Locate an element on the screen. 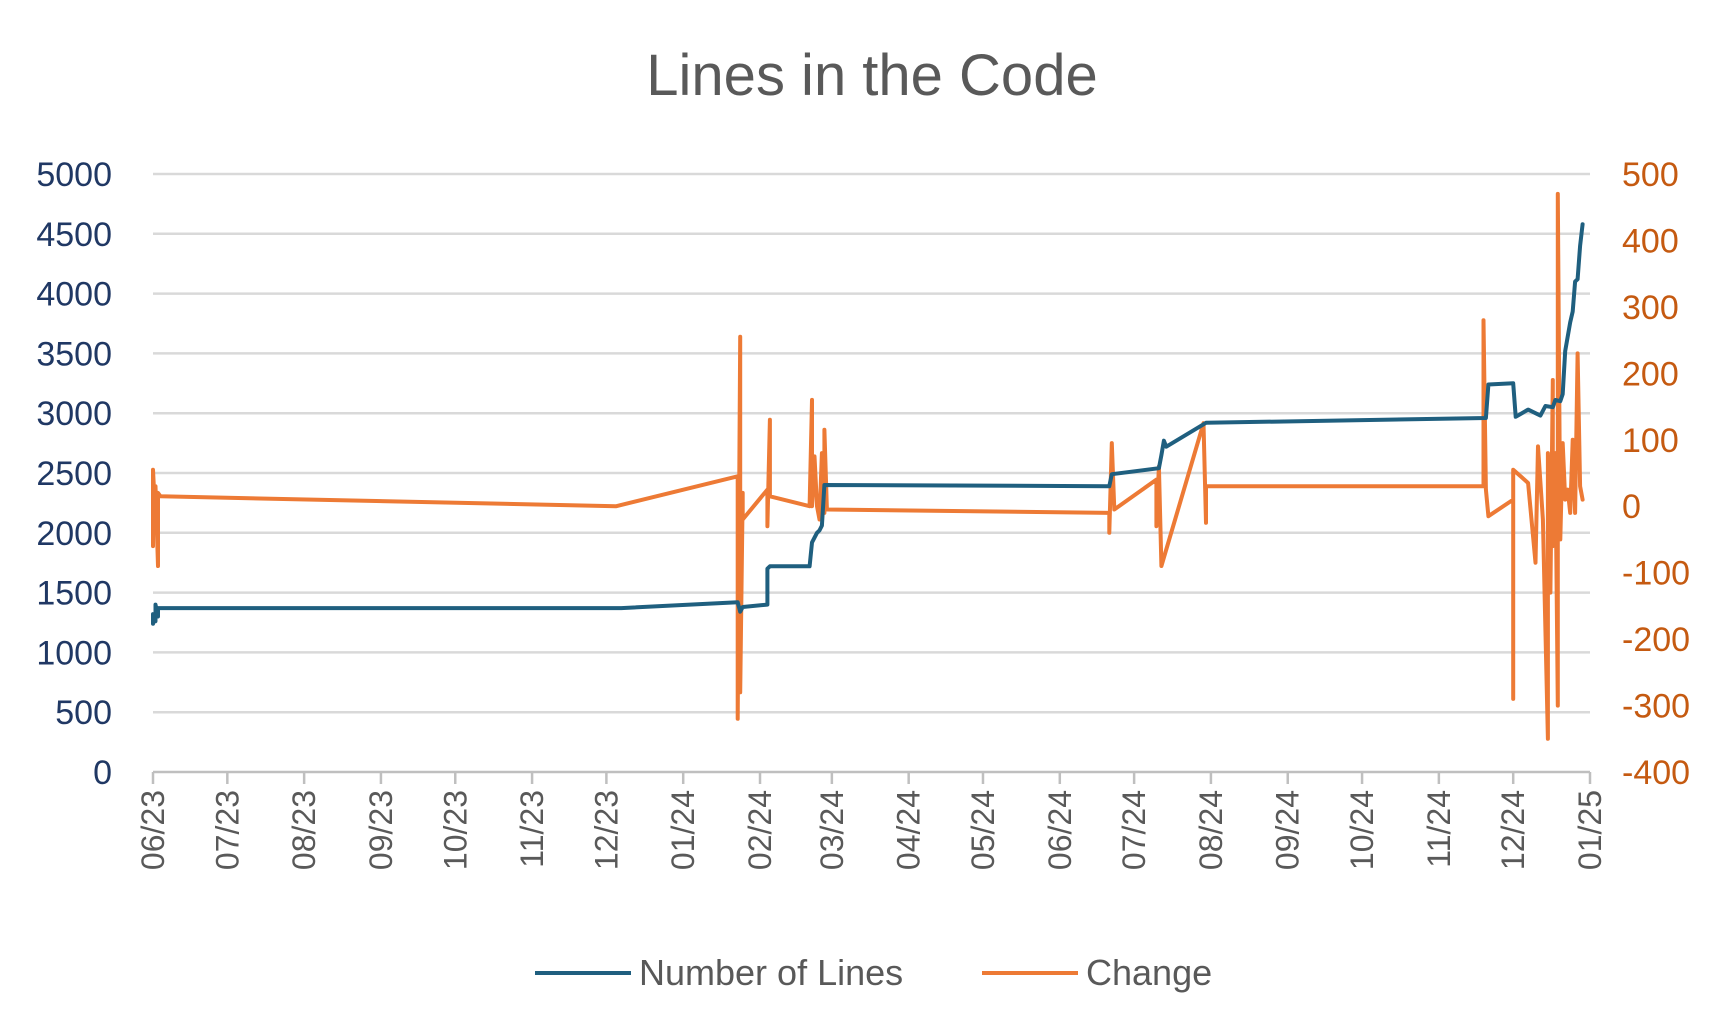 The image size is (1730, 1032). x-tick-label: 12/24 is located at coordinates (1513, 830).